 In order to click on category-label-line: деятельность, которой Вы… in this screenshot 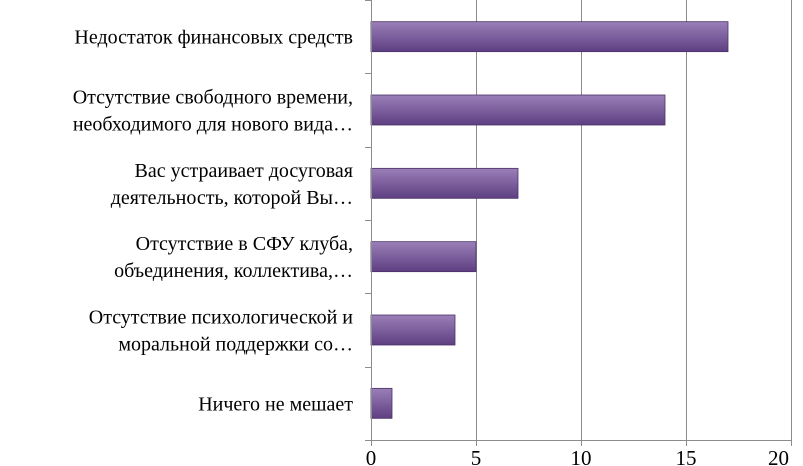, I will do `click(232, 198)`.